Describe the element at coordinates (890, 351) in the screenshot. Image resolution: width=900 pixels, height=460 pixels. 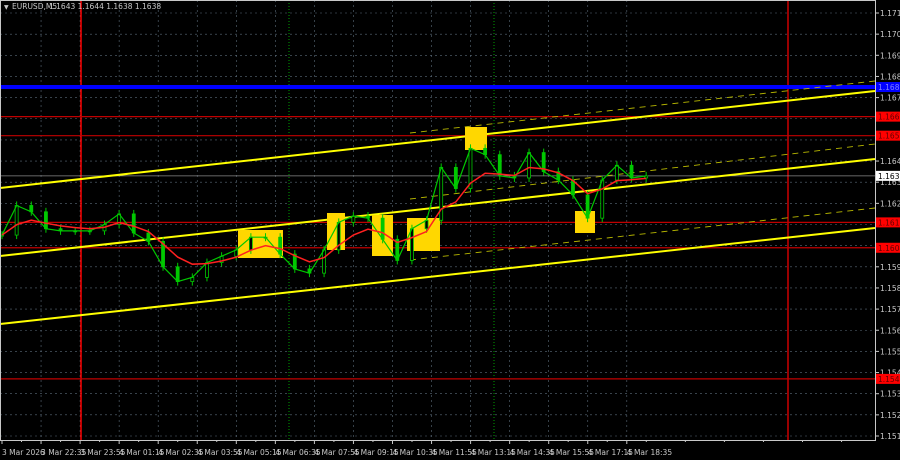
I see `y-tick-label: 1.1555` at that location.